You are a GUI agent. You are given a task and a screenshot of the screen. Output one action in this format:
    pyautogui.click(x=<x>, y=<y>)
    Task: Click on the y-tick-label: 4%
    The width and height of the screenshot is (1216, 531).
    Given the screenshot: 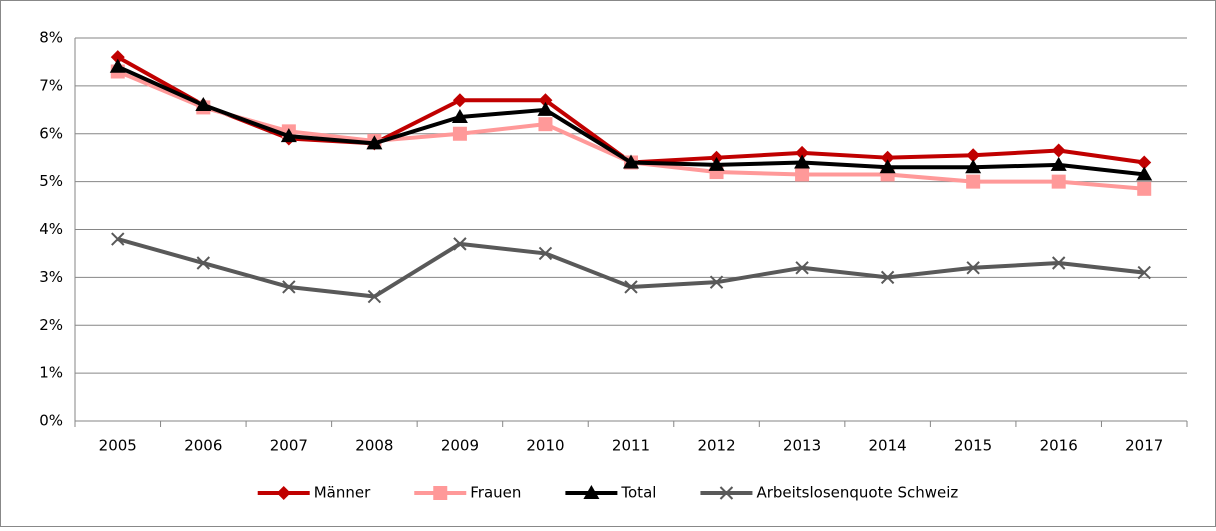 What is the action you would take?
    pyautogui.click(x=51, y=229)
    